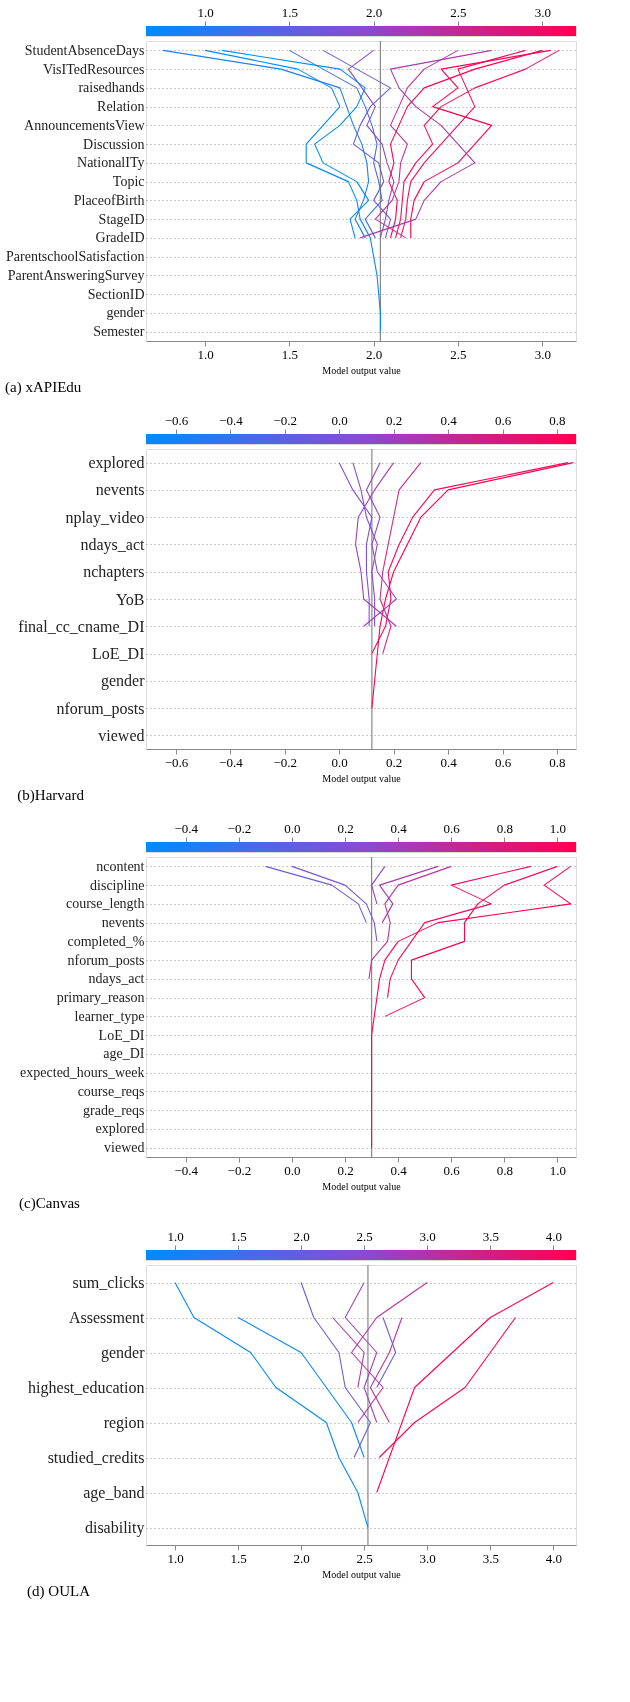 The image size is (630, 1702). What do you see at coordinates (121, 107) in the screenshot?
I see `y-tick-label: Relation` at bounding box center [121, 107].